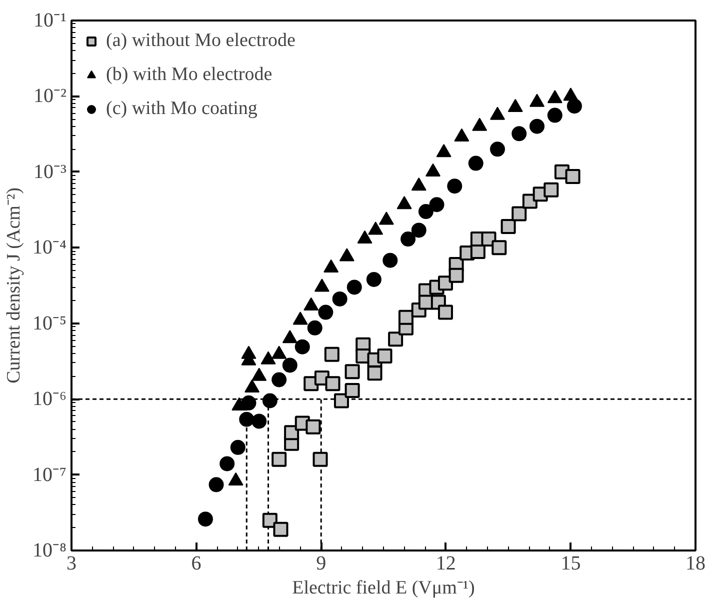 The height and width of the screenshot is (601, 715). Describe the element at coordinates (321, 563) in the screenshot. I see `x-tick-label: 9` at that location.